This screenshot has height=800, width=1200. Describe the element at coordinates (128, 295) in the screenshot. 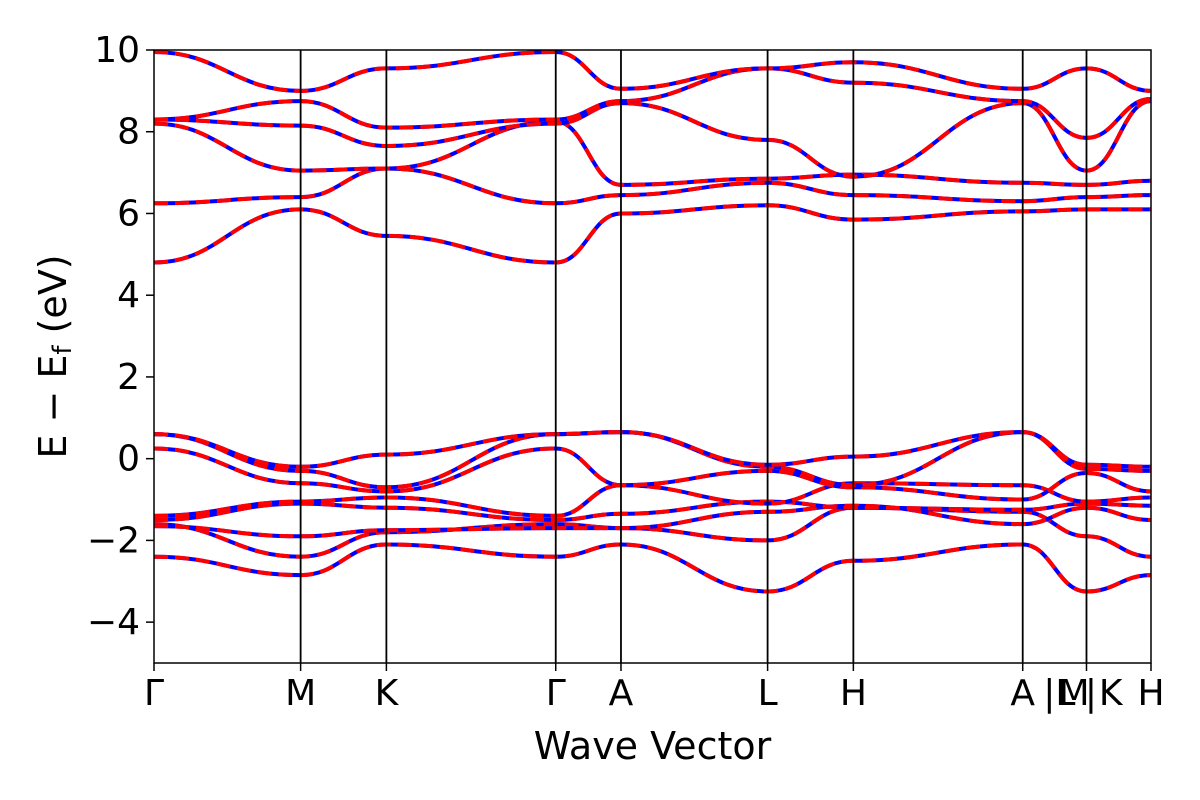

I see `y-tick-label: 4` at that location.